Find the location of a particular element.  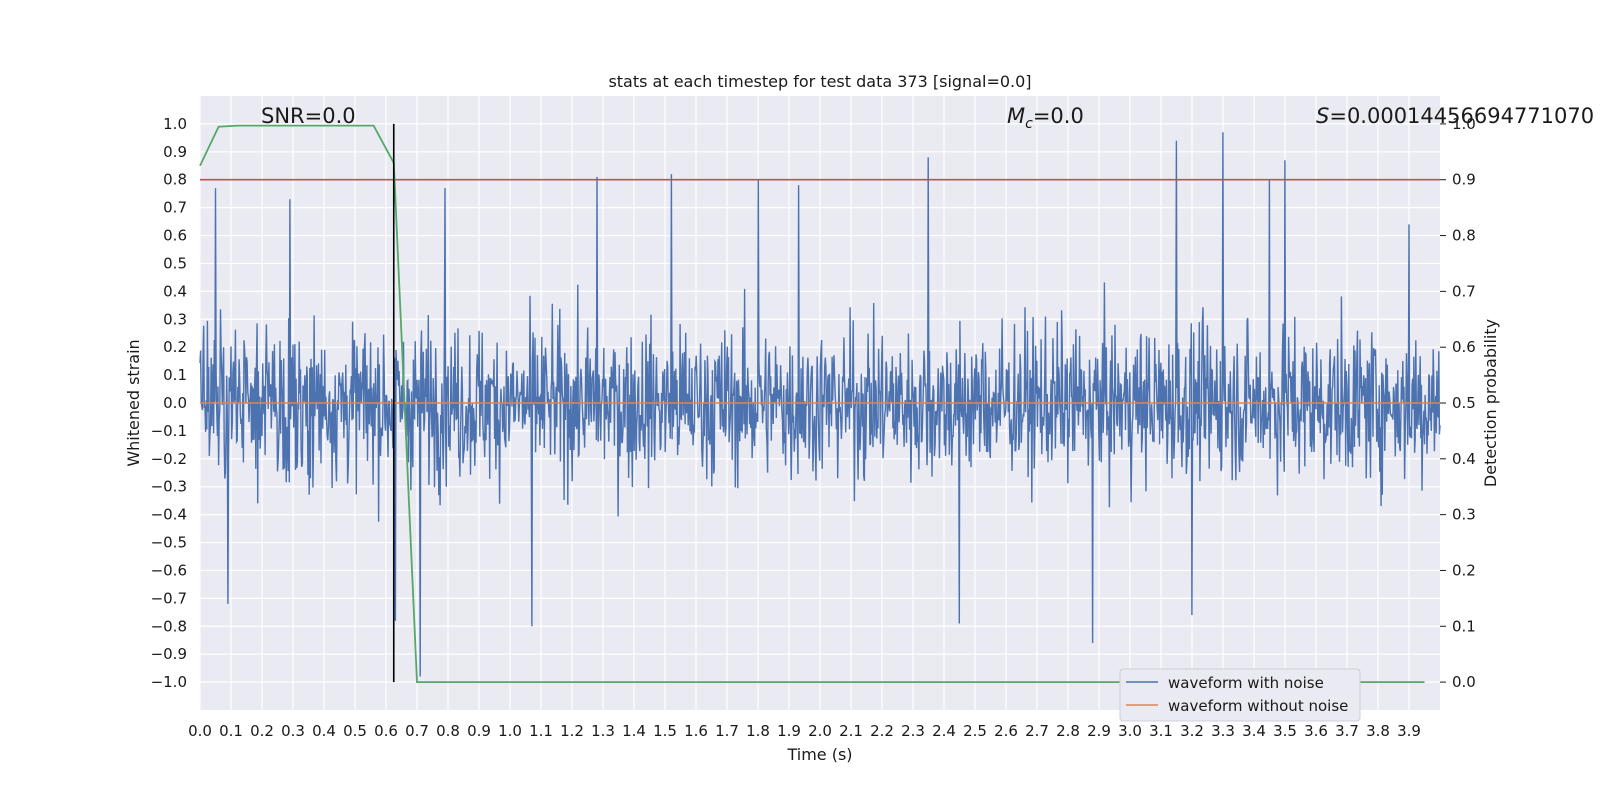

x-tick-label: 3.7 is located at coordinates (1347, 731).